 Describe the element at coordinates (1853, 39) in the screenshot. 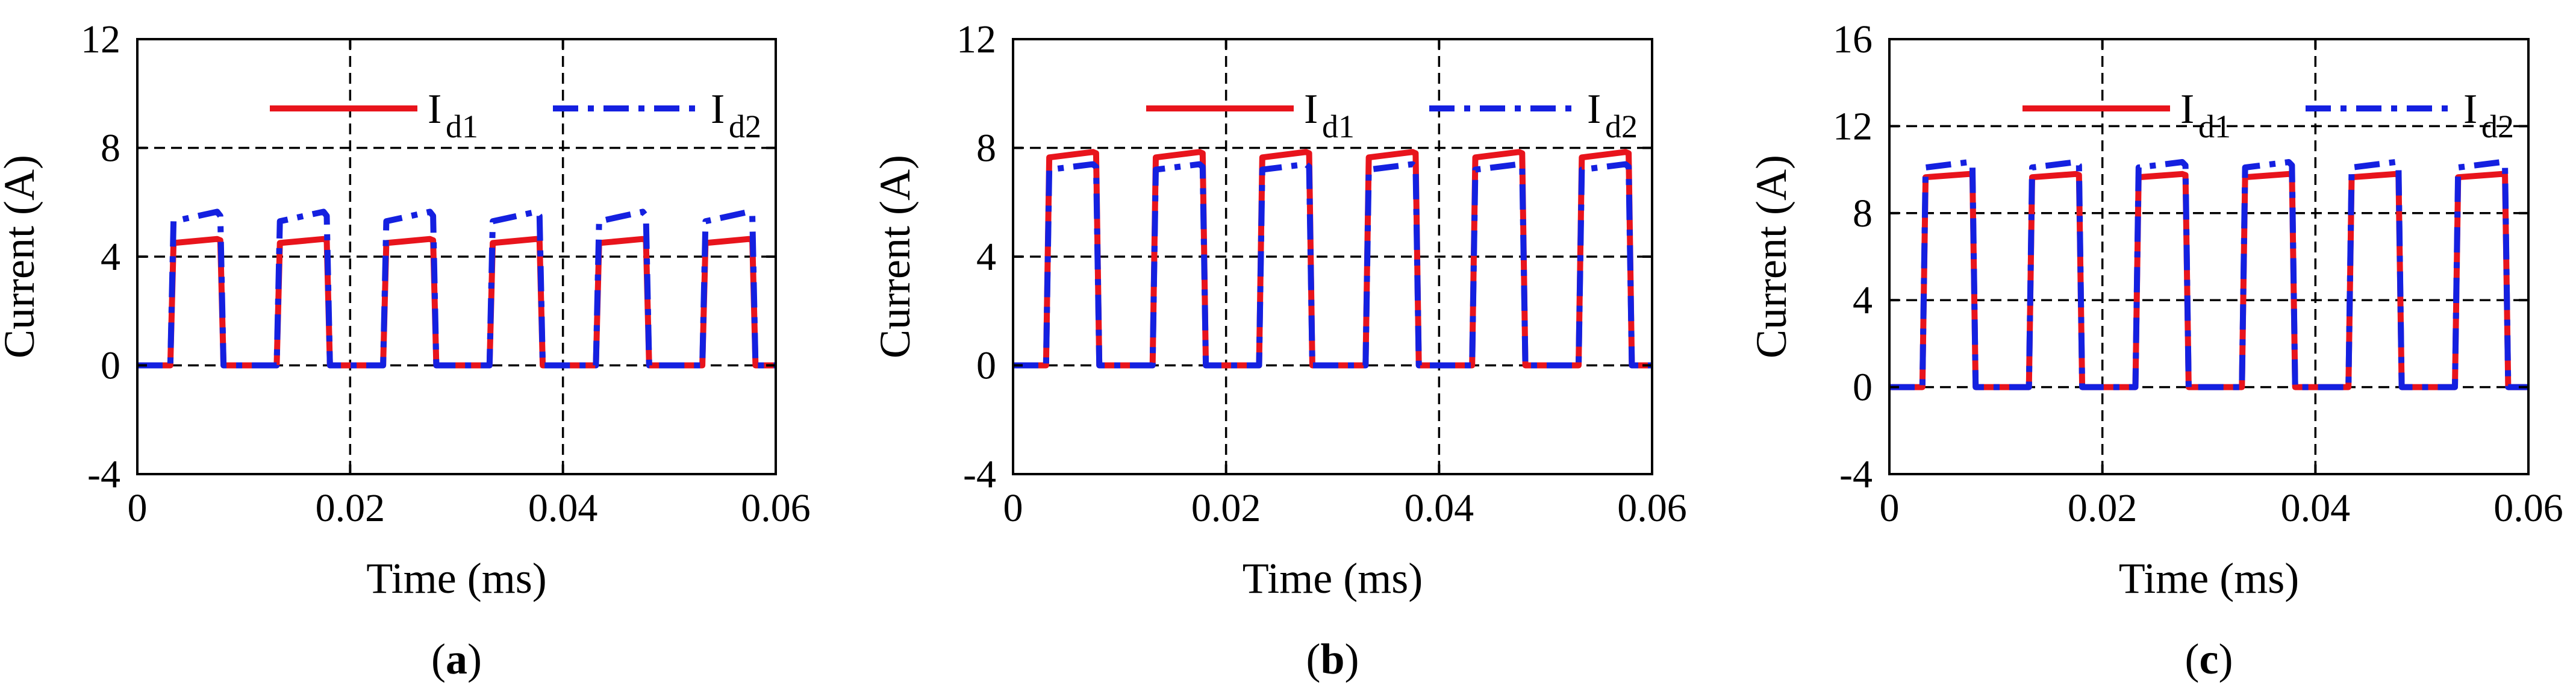

I see `y-tick-label: 16` at that location.